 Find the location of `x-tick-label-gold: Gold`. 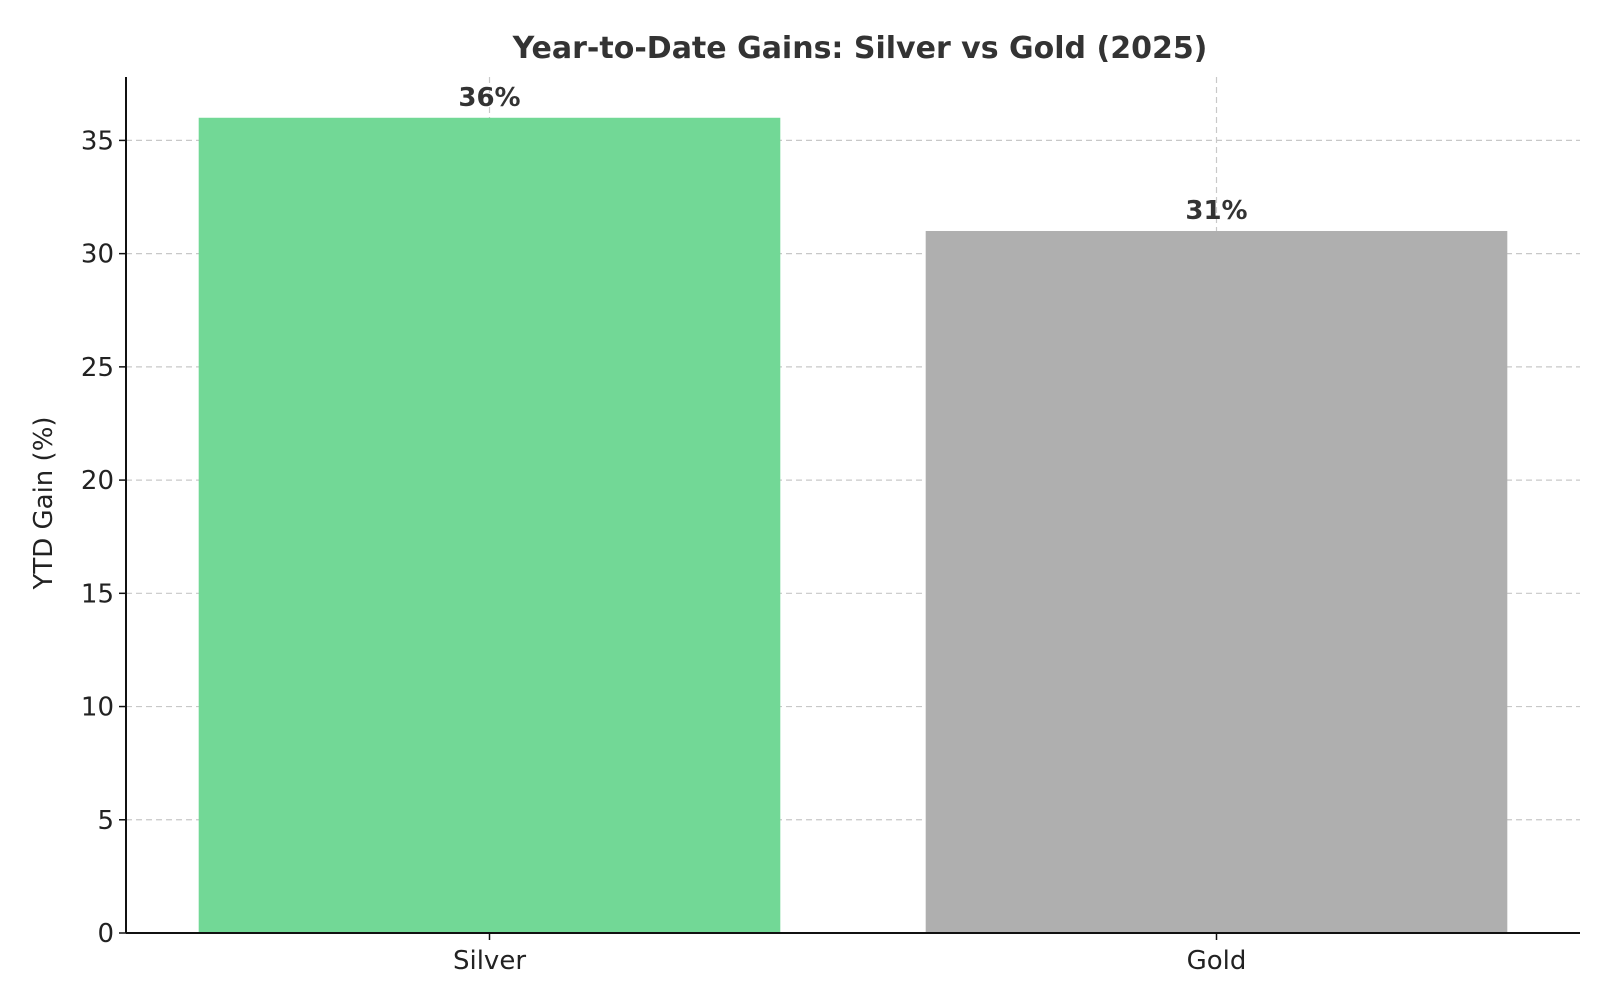

x-tick-label-gold: Gold is located at coordinates (1217, 961).